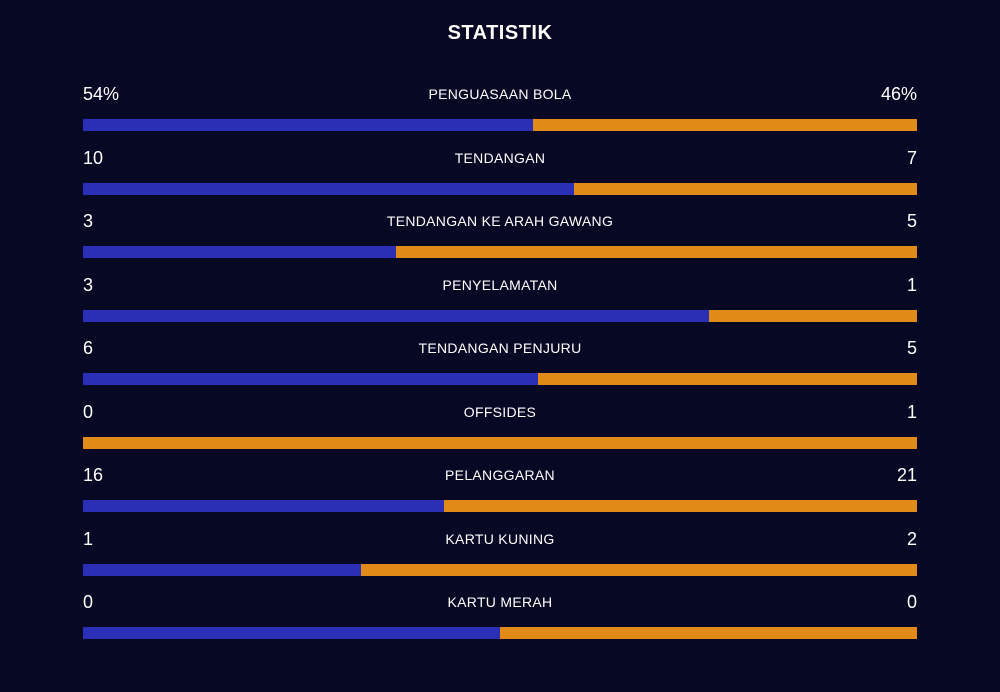  What do you see at coordinates (500, 432) in the screenshot?
I see `stat-row: OFFSIDES 0 1` at bounding box center [500, 432].